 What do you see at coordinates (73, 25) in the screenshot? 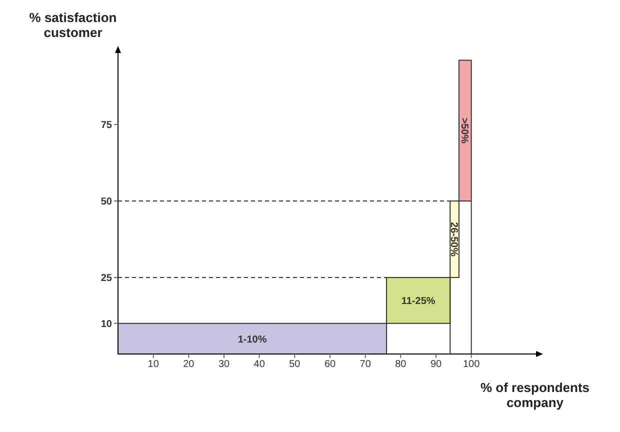
I see `y-axis-title: % satisfaction customer` at bounding box center [73, 25].